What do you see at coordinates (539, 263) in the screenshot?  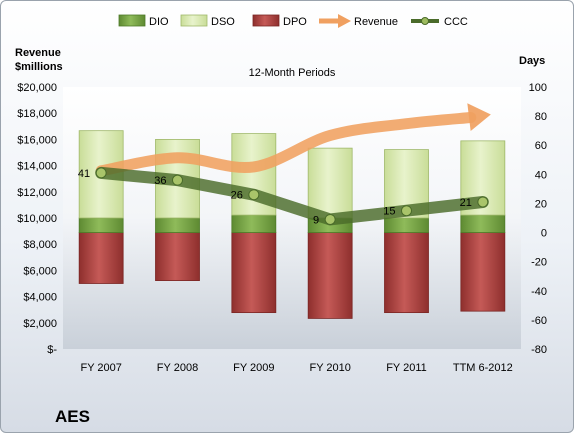 I see `right-tick-label: -20` at bounding box center [539, 263].